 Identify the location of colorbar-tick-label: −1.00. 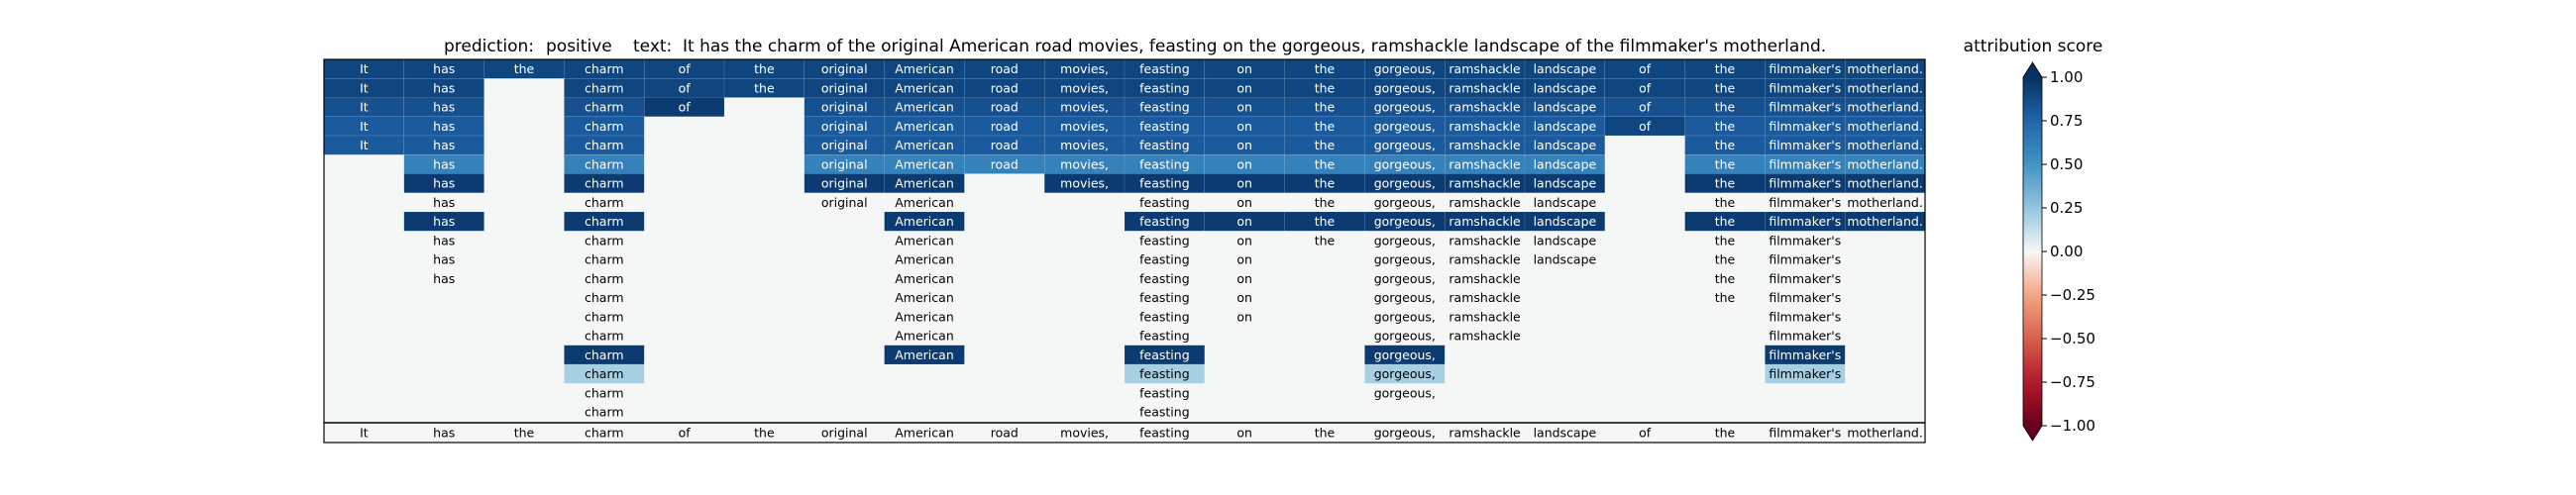
(2072, 426).